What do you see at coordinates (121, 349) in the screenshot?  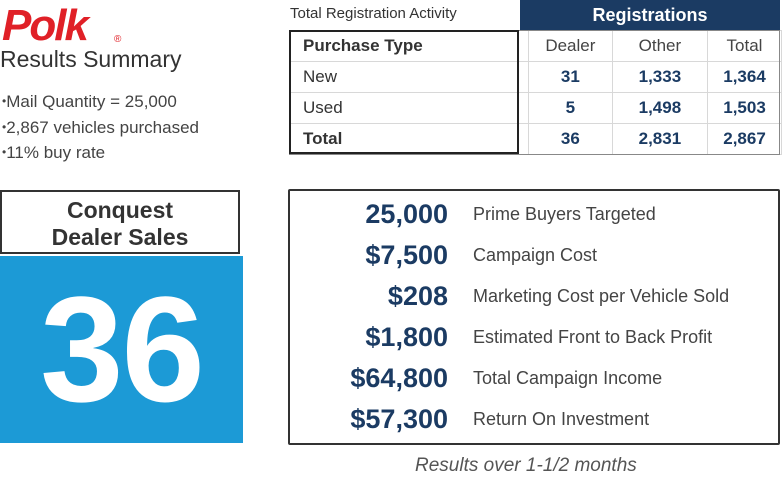 I see `conquest-sales-value: 36` at bounding box center [121, 349].